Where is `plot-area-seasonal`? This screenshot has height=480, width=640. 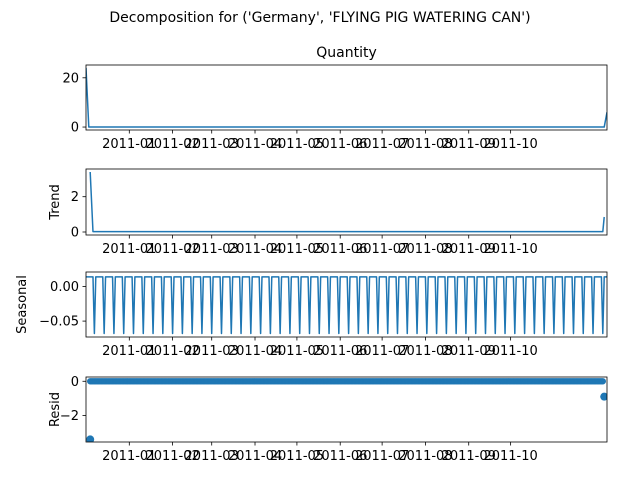
plot-area-seasonal is located at coordinates (346, 305).